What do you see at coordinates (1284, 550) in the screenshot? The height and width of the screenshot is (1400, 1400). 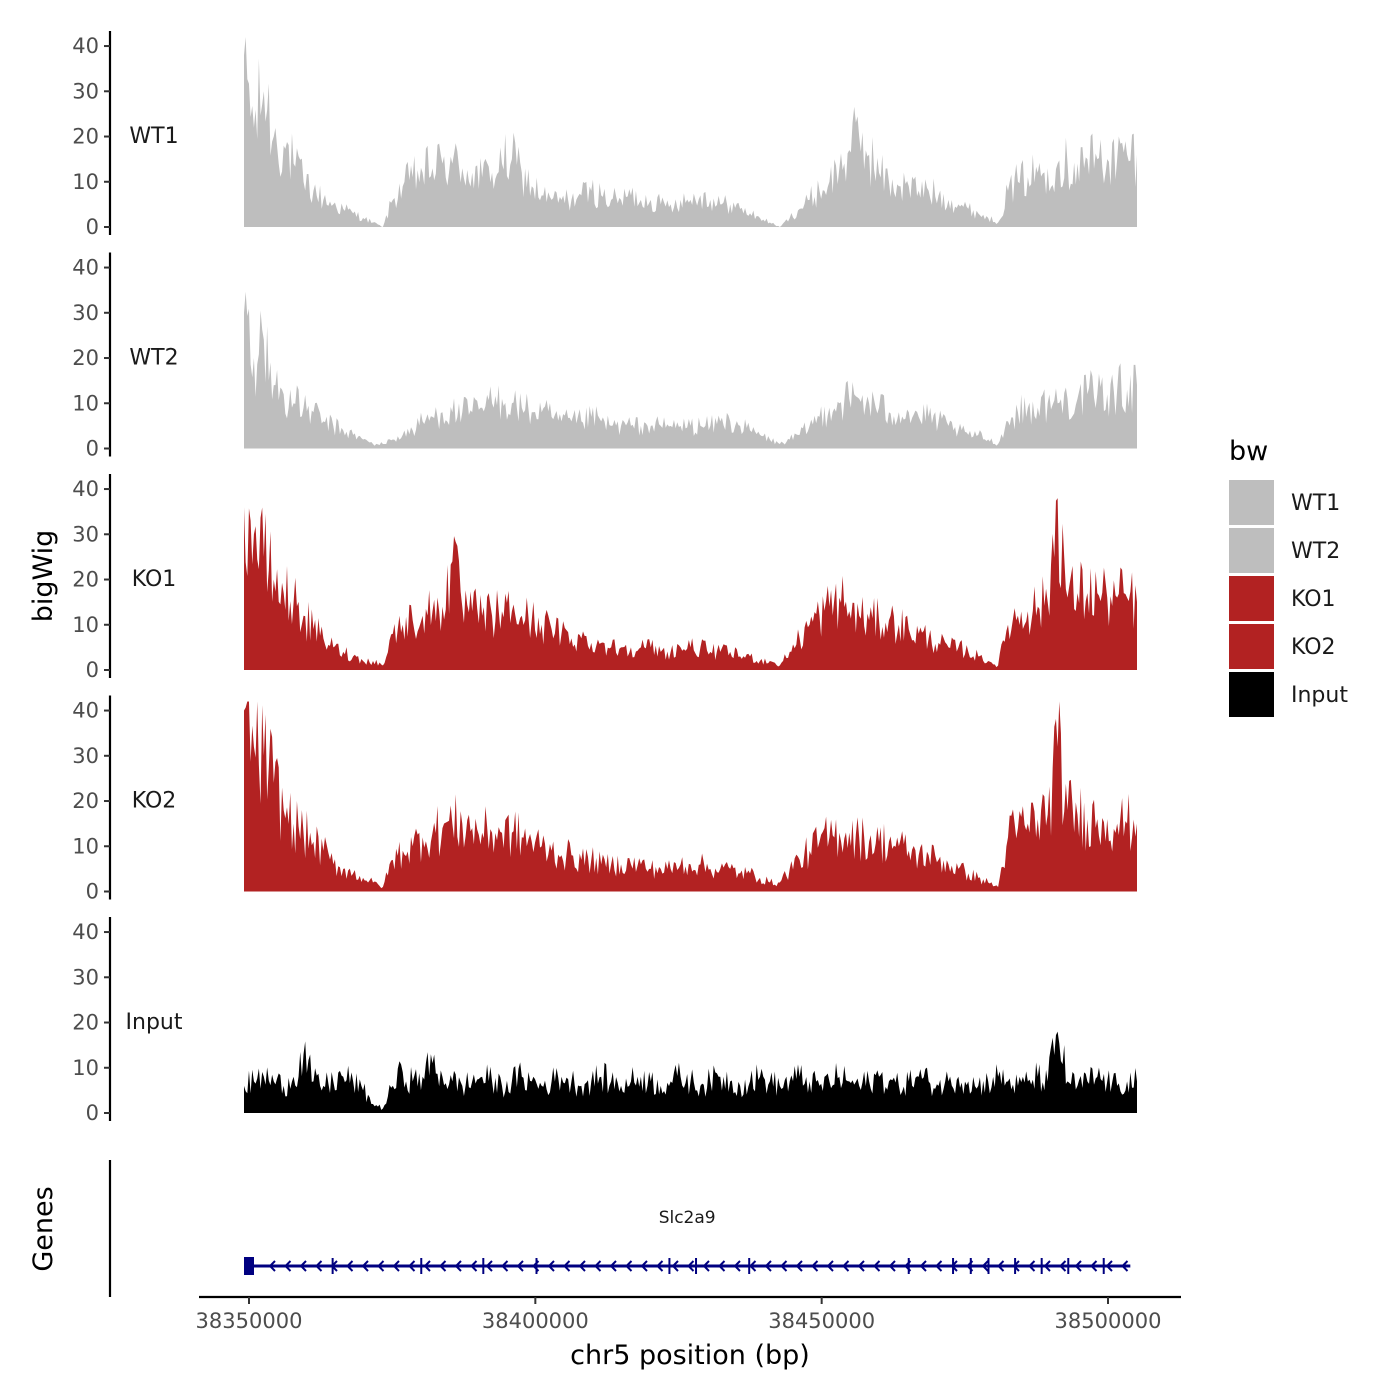 I see `legend-item-wt2: WT2` at bounding box center [1284, 550].